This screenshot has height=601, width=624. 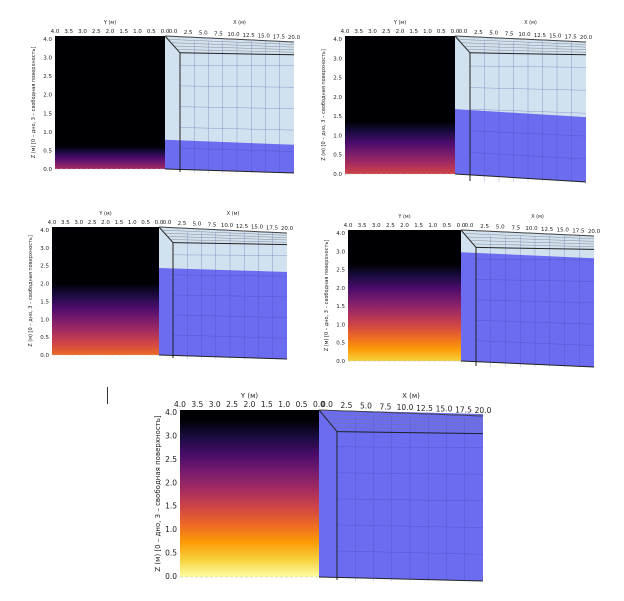 What do you see at coordinates (171, 529) in the screenshot?
I see `z-tick-label: 1.0` at bounding box center [171, 529].